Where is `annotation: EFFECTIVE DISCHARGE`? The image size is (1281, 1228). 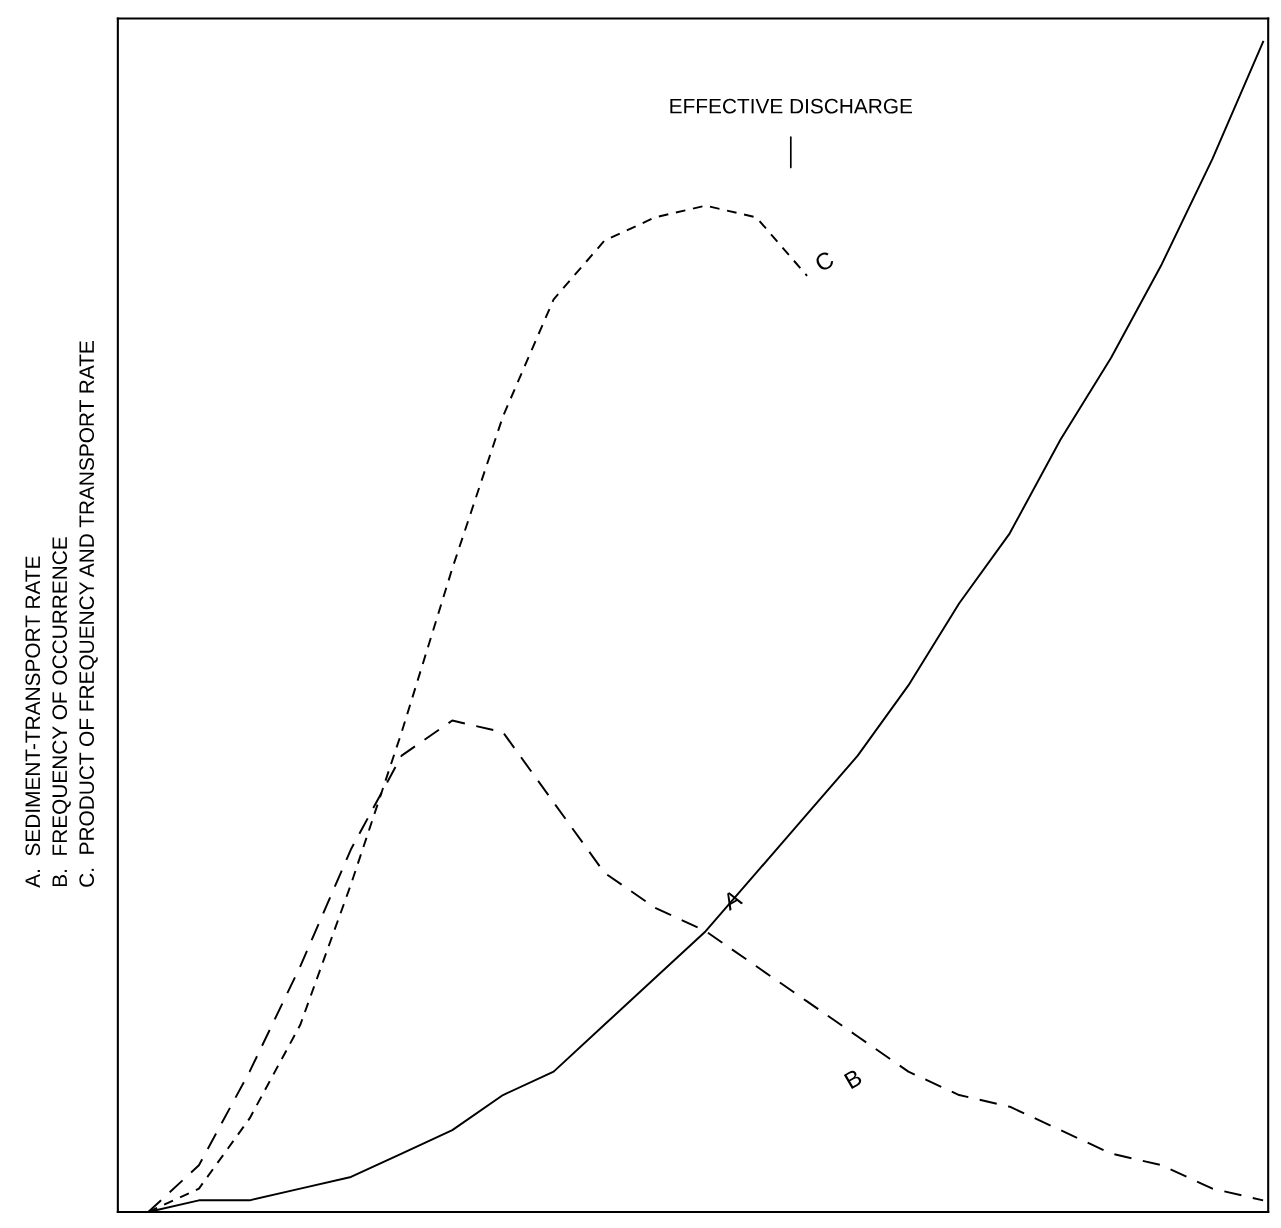 annotation: EFFECTIVE DISCHARGE is located at coordinates (791, 106).